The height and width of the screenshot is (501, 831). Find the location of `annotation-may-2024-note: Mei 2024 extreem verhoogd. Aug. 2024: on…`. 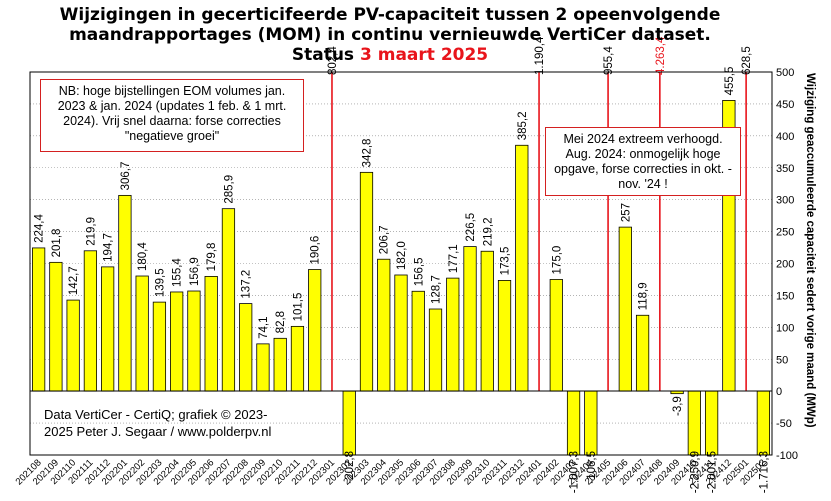

annotation-may-2024-note: Mei 2024 extreem verhoogd. Aug. 2024: on… is located at coordinates (643, 161).